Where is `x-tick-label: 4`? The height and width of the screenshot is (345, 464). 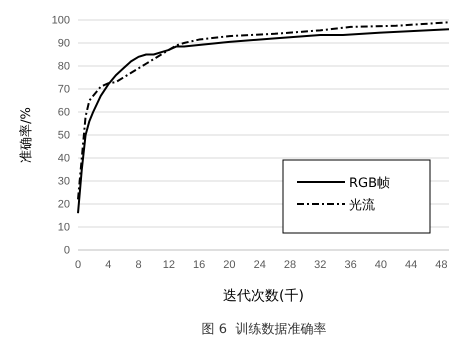 x-tick-label: 4 is located at coordinates (108, 264).